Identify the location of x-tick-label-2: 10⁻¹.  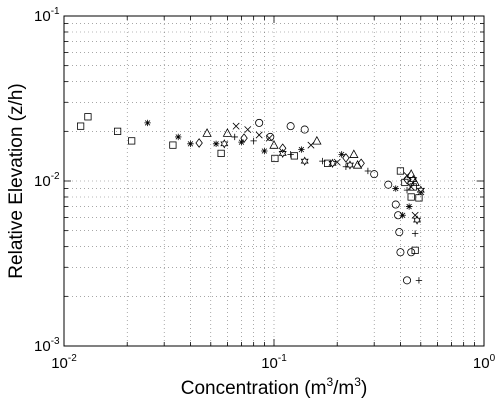
(274, 362).